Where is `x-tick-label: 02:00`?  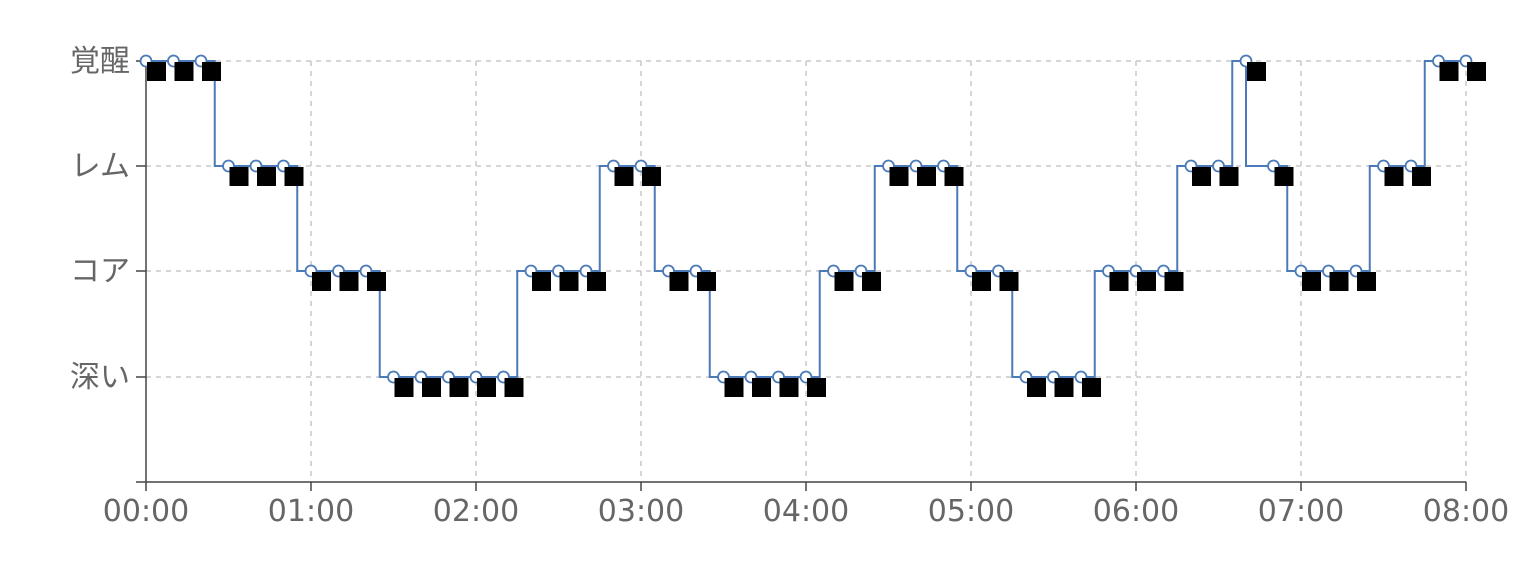 x-tick-label: 02:00 is located at coordinates (476, 511).